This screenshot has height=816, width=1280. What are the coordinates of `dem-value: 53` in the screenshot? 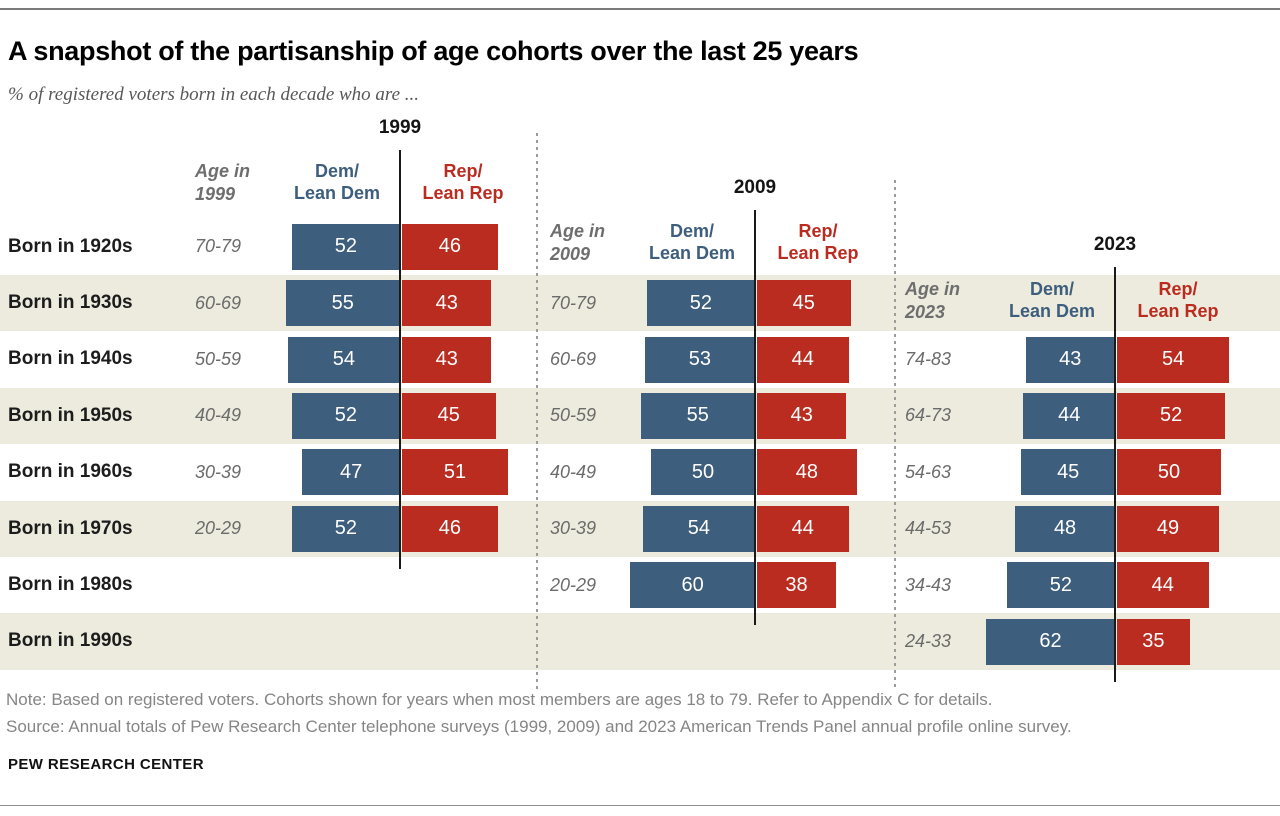 It's located at (699, 359).